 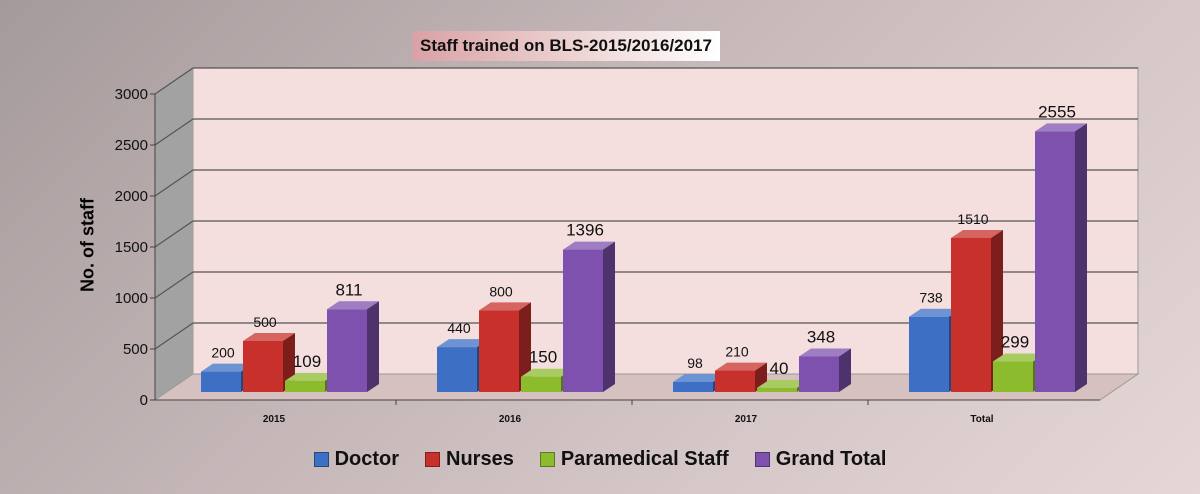 What do you see at coordinates (779, 368) in the screenshot?
I see `data-label: 40` at bounding box center [779, 368].